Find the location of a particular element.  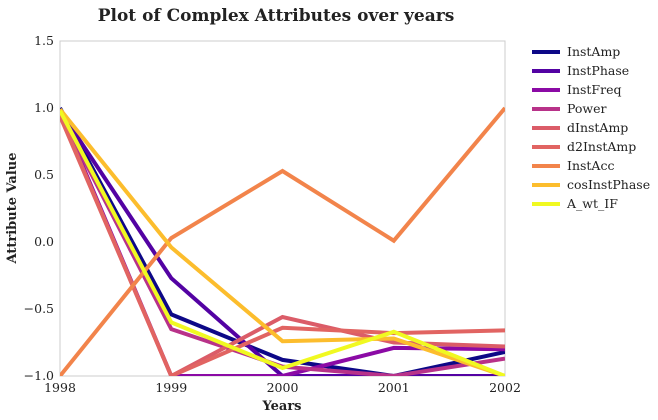

legend-item: cosInstPhase is located at coordinates (591, 184).